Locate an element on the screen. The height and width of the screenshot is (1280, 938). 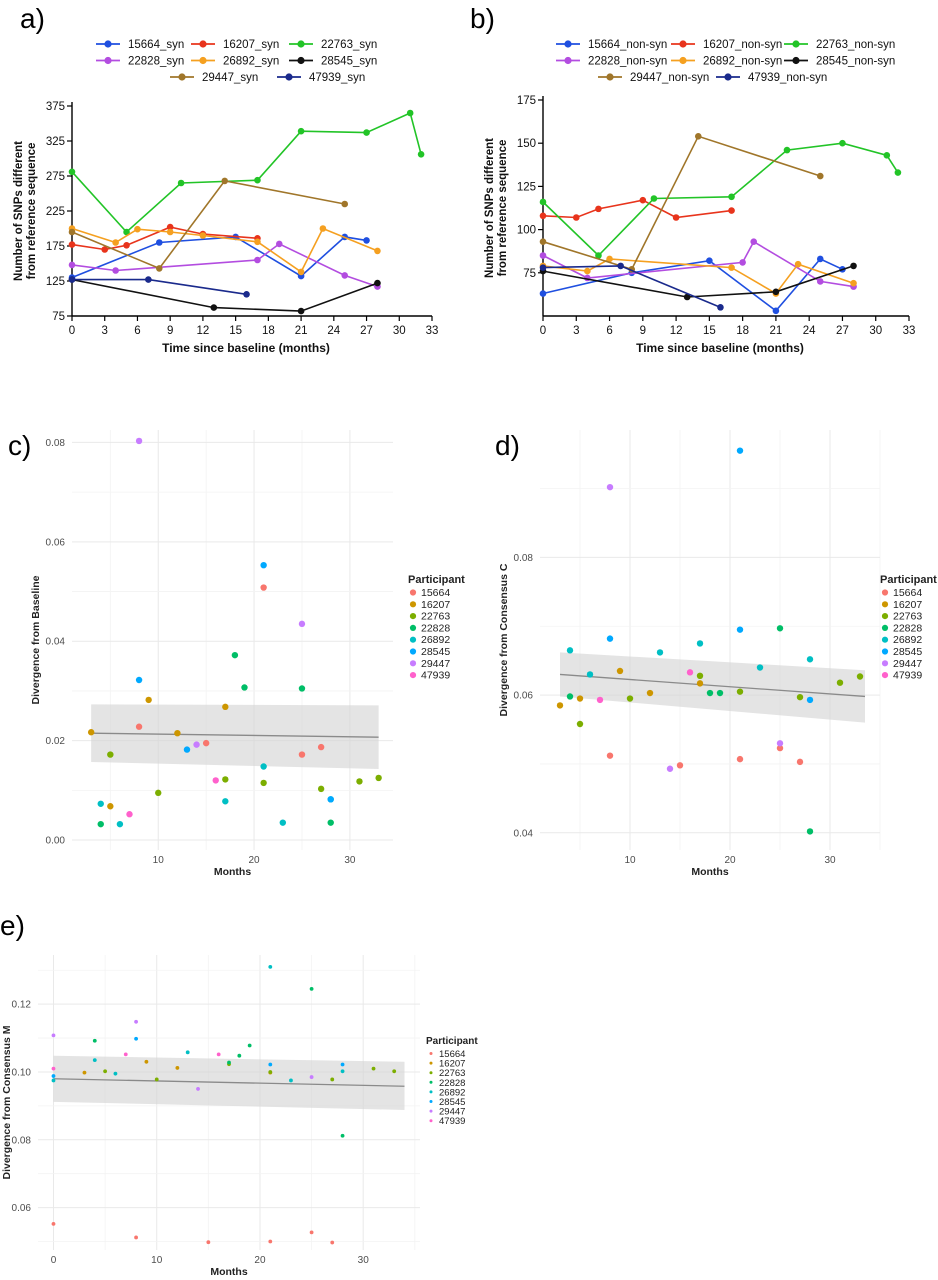
legend-entry: 28545 is located at coordinates (429, 652).